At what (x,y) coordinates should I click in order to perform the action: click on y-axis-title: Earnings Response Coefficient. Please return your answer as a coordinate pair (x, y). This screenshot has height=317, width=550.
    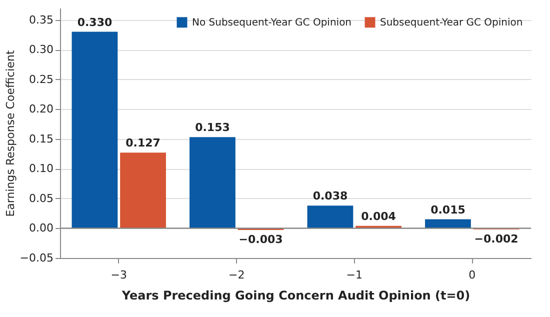
    Looking at the image, I should click on (10, 133).